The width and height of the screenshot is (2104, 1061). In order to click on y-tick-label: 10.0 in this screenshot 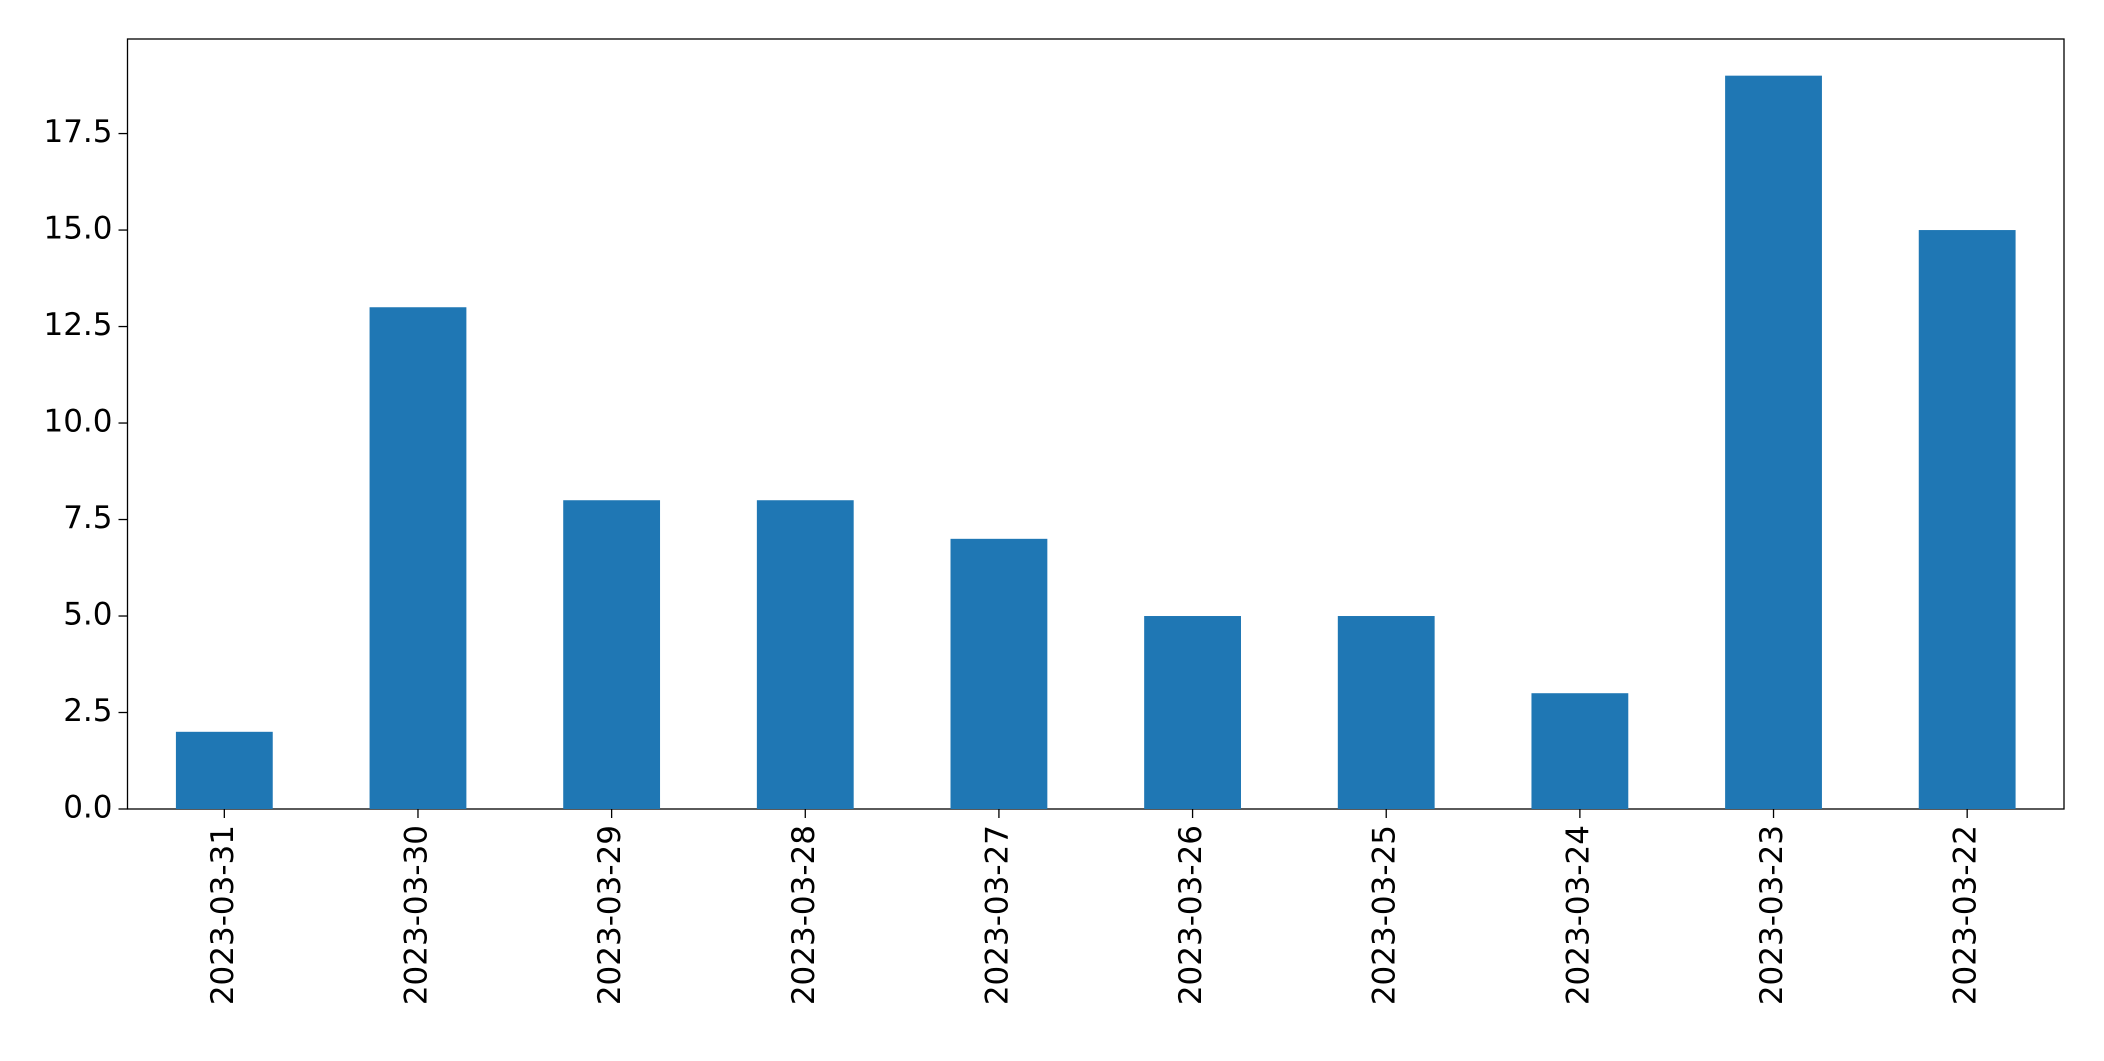, I will do `click(77, 422)`.